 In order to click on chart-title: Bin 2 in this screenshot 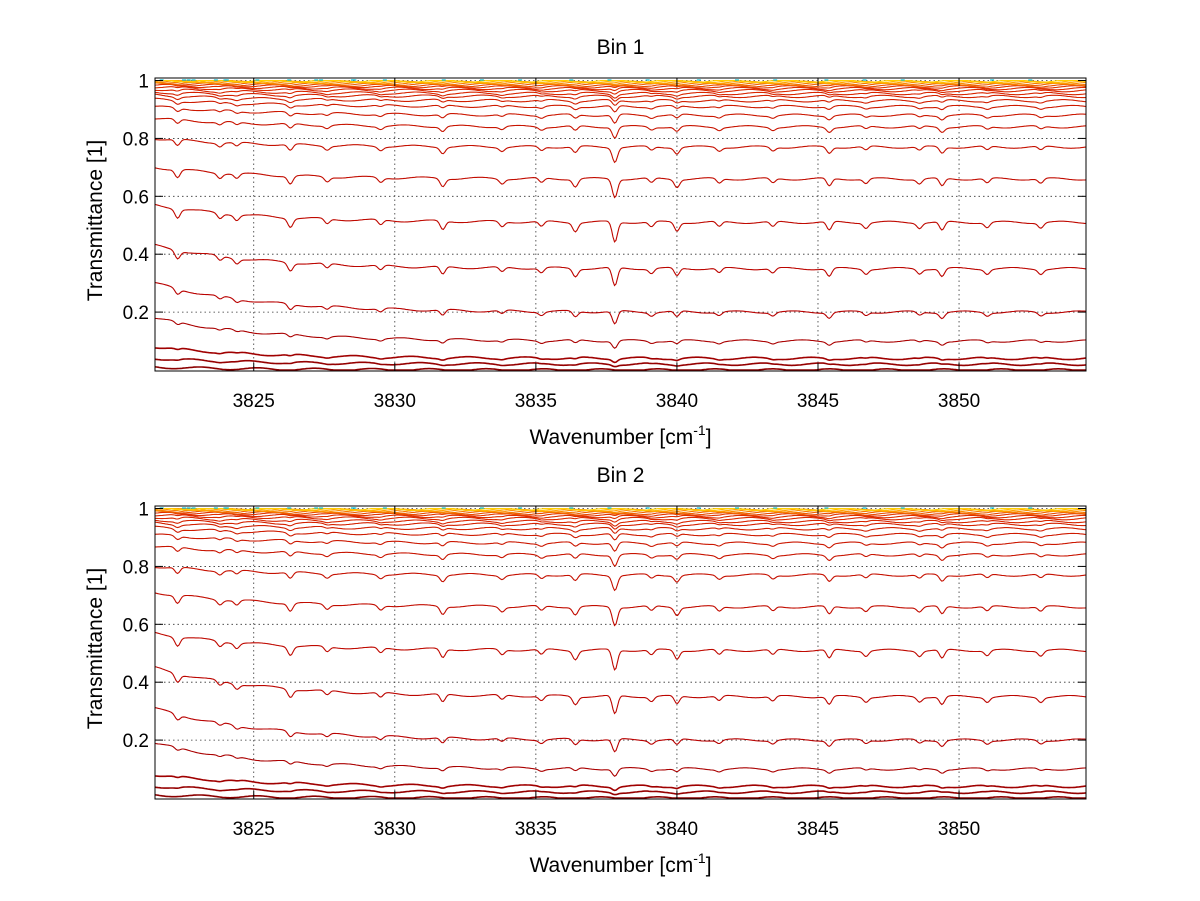, I will do `click(621, 475)`.